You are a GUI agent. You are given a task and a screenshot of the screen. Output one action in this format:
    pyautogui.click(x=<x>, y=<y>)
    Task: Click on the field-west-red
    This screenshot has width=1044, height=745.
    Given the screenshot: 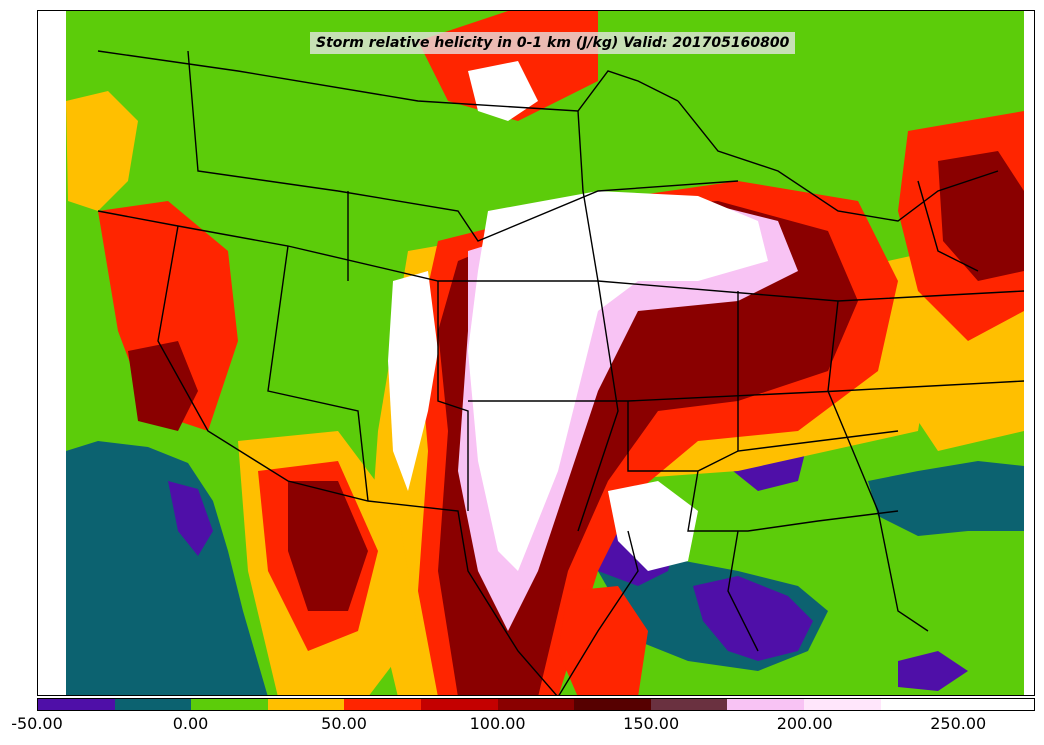 What is the action you would take?
    pyautogui.click(x=168, y=316)
    